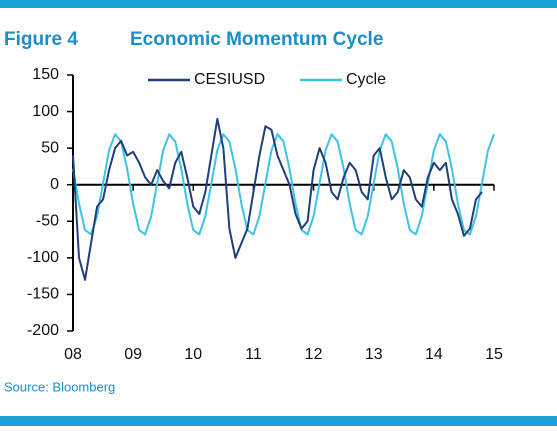 The width and height of the screenshot is (557, 431). Describe the element at coordinates (494, 354) in the screenshot. I see `x-tick-label: 15` at that location.